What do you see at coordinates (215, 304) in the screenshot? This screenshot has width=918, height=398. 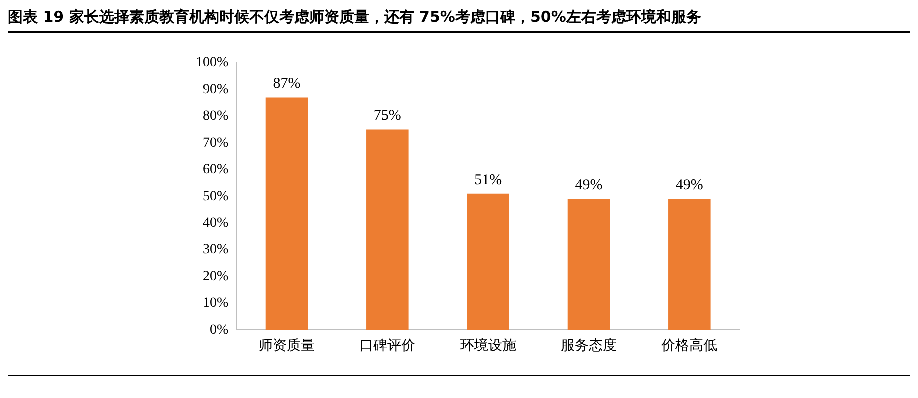 I see `y-tick-label: 10%` at bounding box center [215, 304].